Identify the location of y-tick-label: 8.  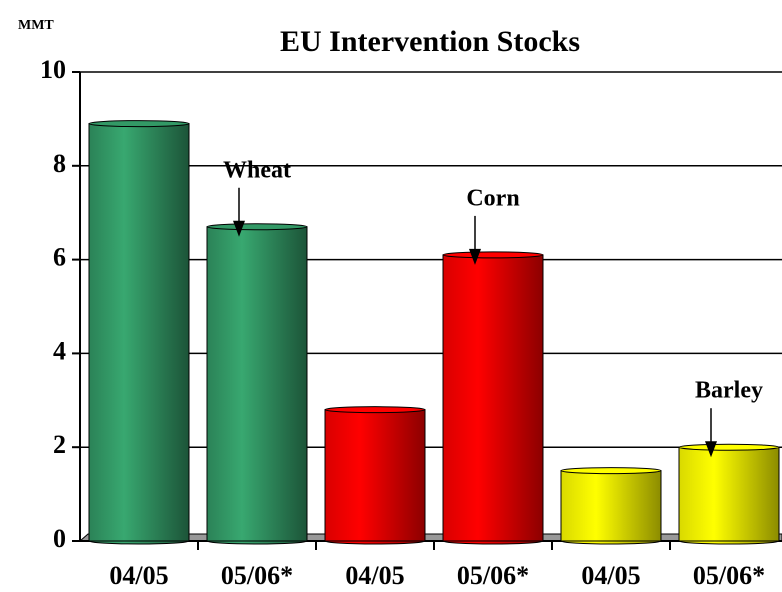
(59, 163).